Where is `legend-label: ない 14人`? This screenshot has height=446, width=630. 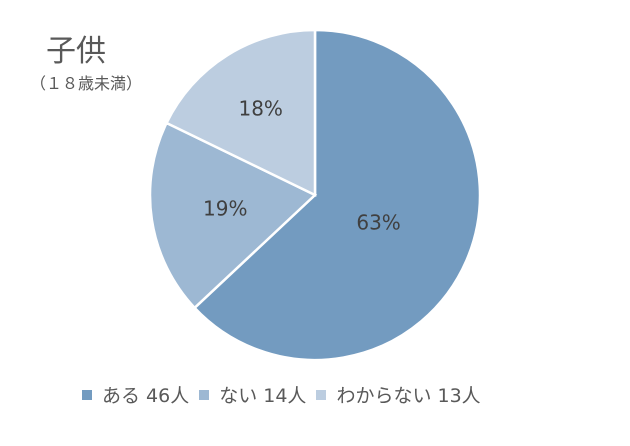 legend-label: ない 14人 is located at coordinates (263, 396).